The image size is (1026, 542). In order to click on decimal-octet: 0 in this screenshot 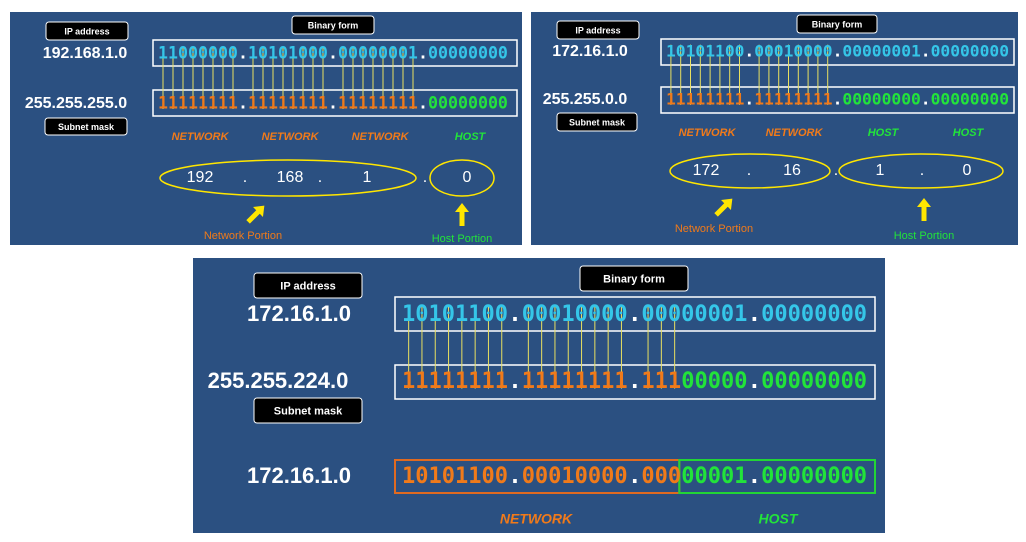, I will do `click(467, 177)`.